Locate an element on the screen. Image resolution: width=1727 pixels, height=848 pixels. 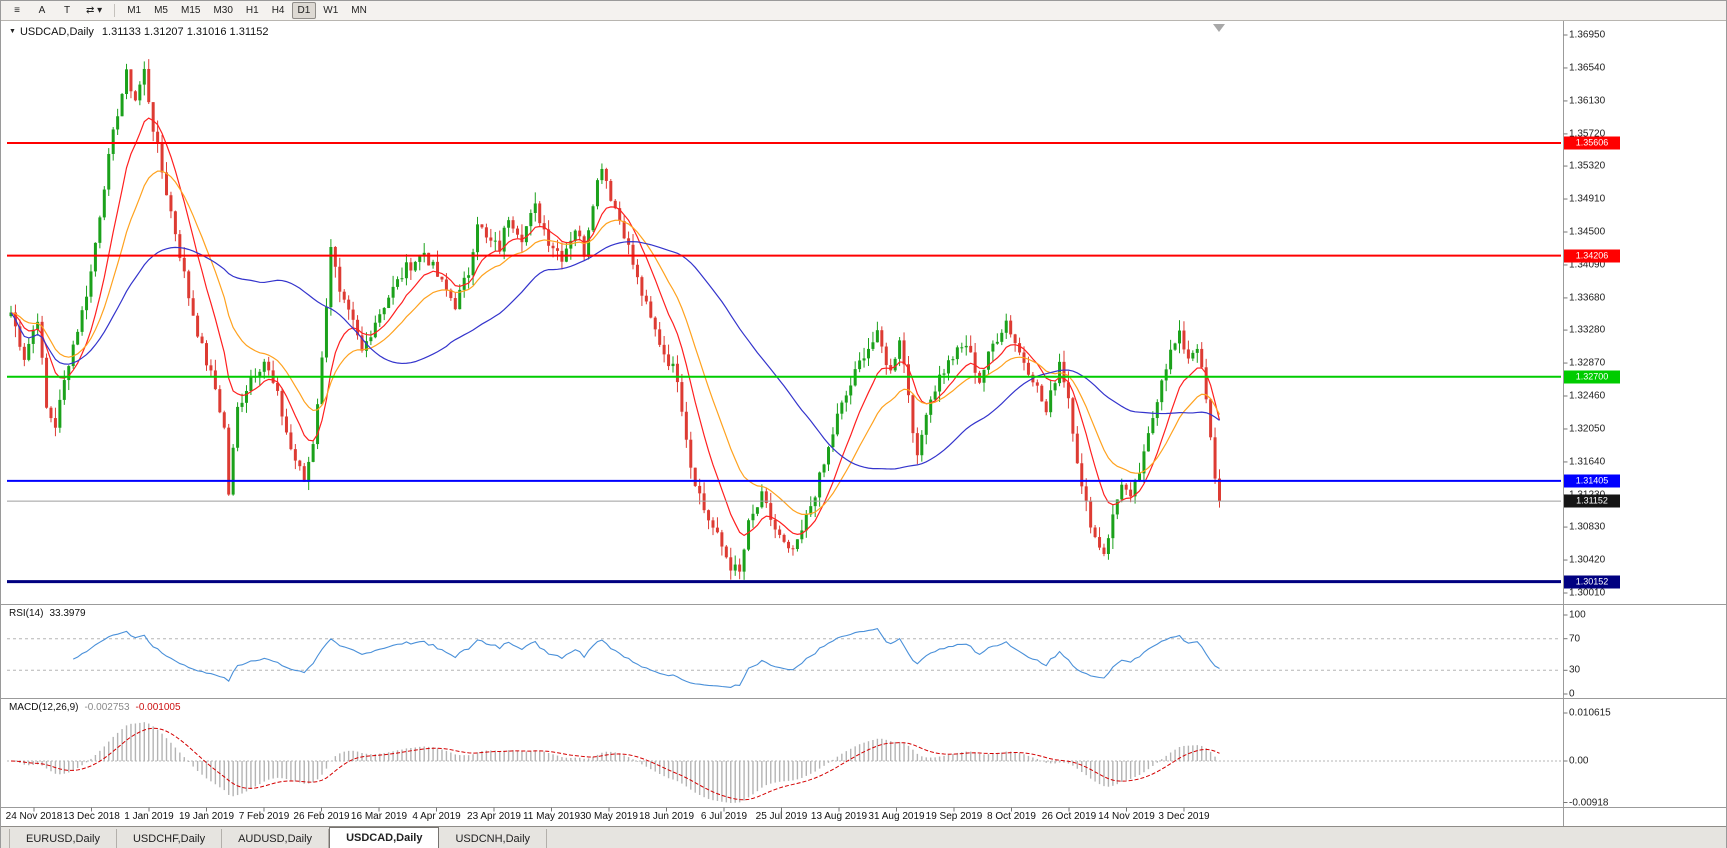
rsi-line is located at coordinates (646, 657).